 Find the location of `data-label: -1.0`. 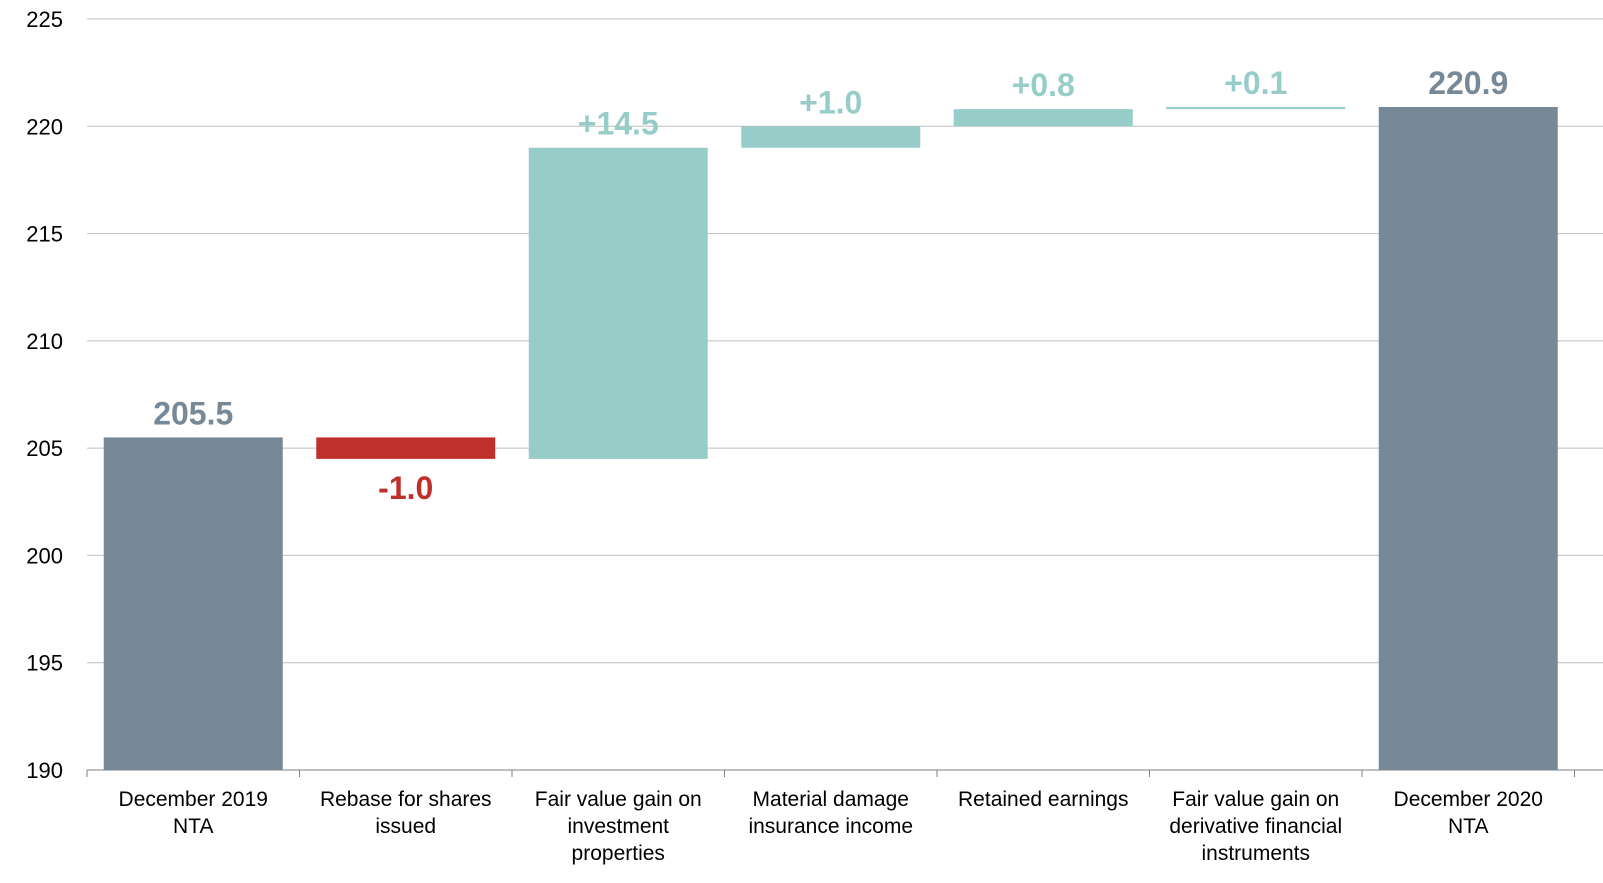

data-label: -1.0 is located at coordinates (405, 488).